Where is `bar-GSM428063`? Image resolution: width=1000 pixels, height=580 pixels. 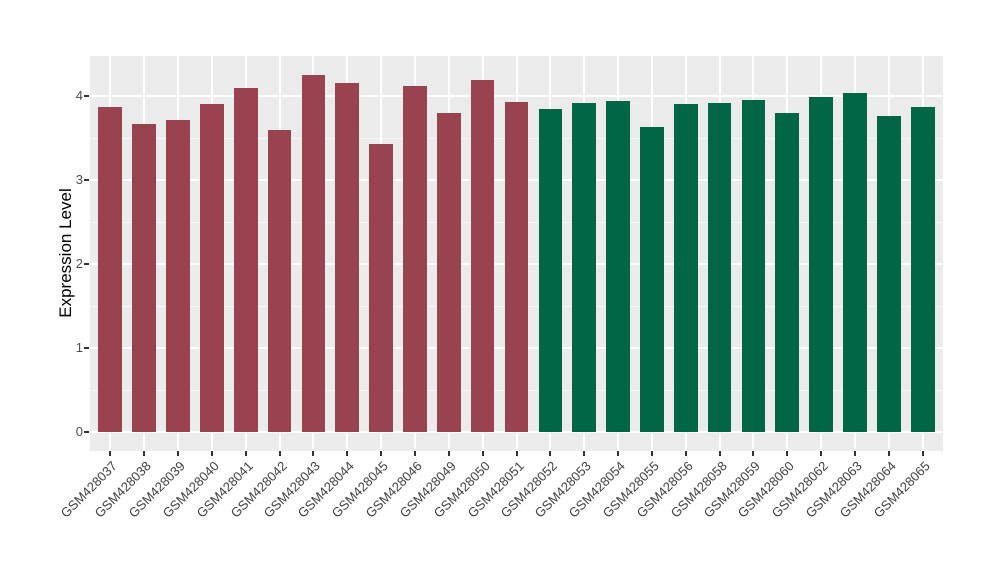 bar-GSM428063 is located at coordinates (855, 262).